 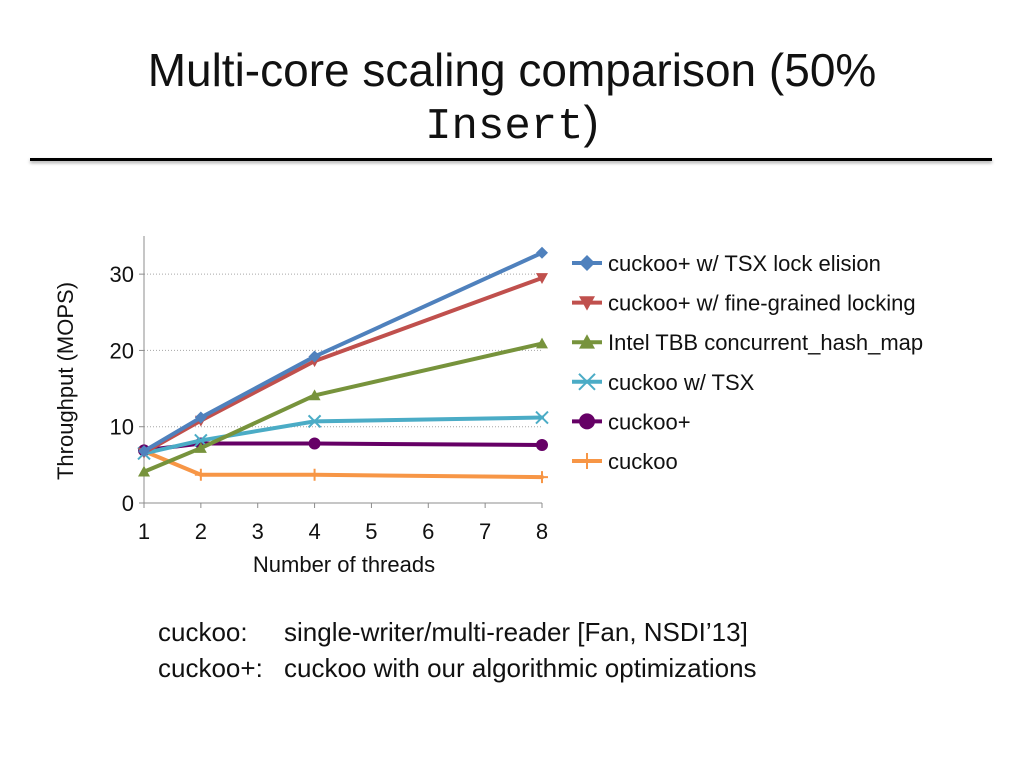 I want to click on y-tick-label: 30, so click(x=122, y=274).